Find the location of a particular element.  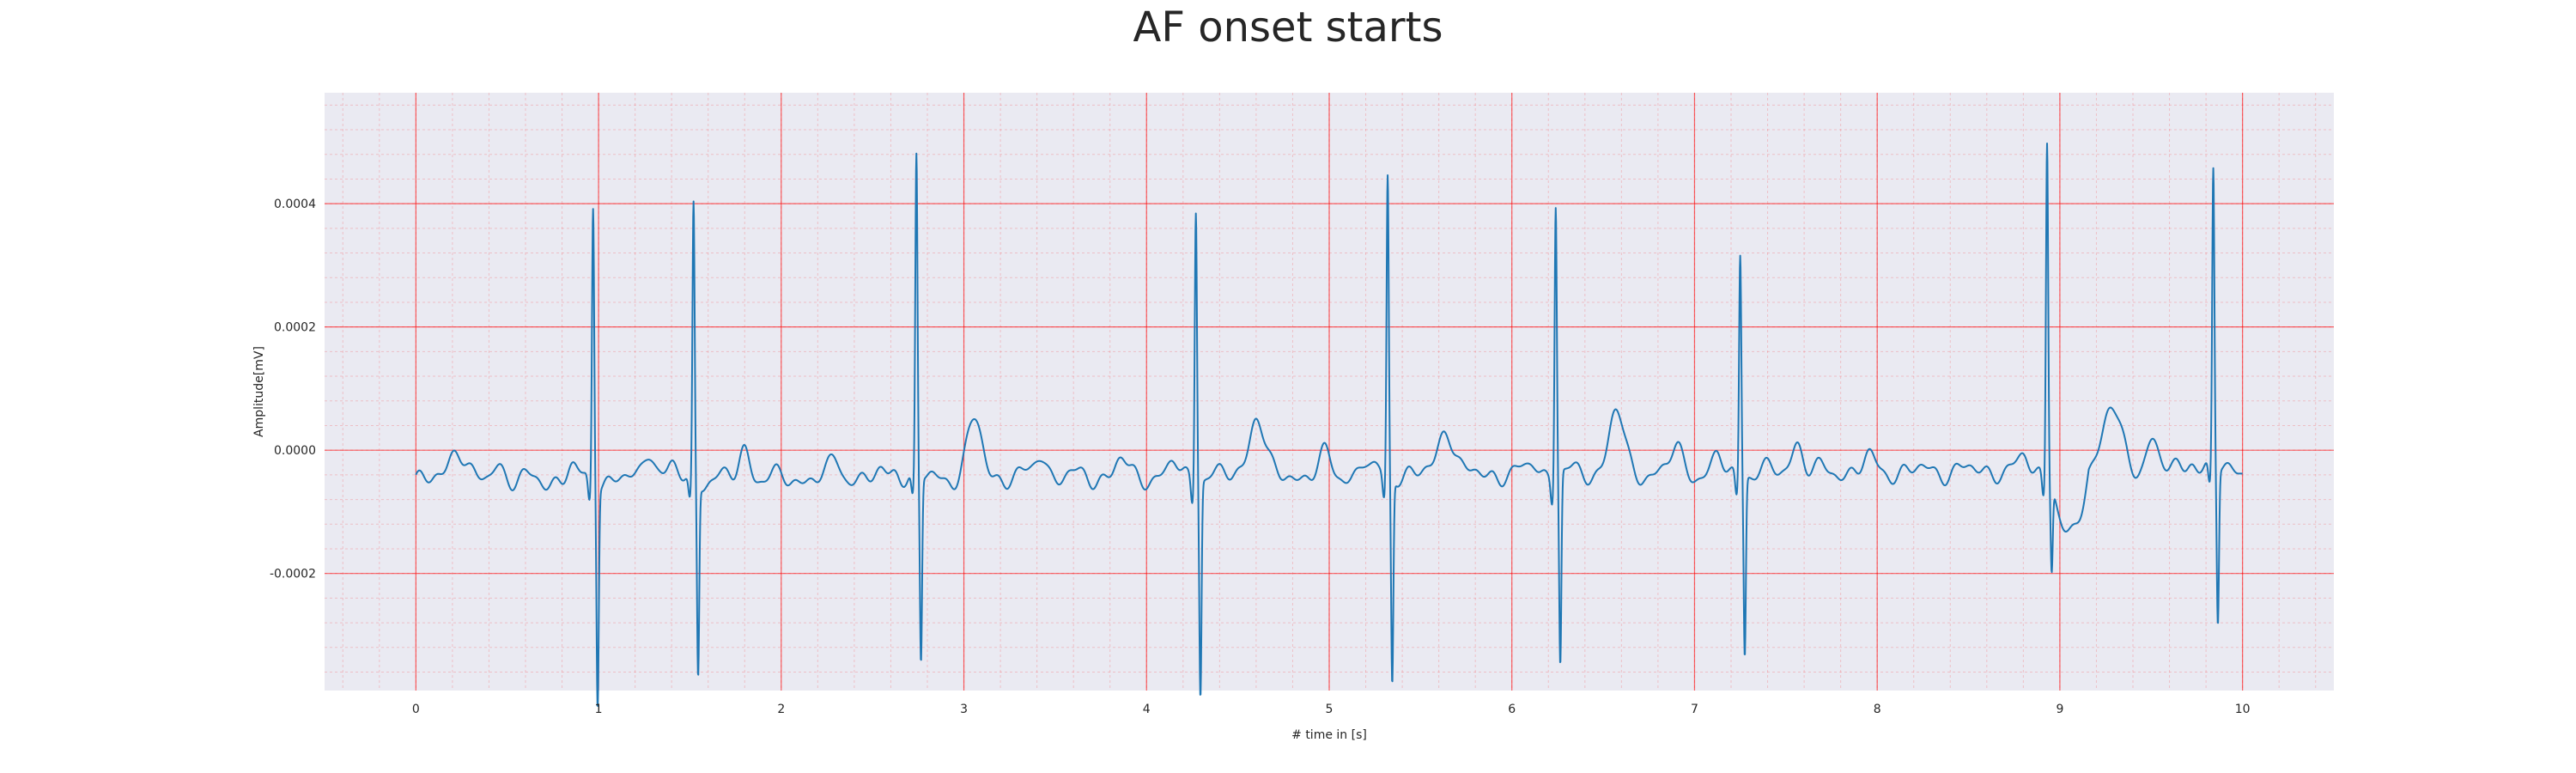

x-tick-label: 5 is located at coordinates (1330, 709).